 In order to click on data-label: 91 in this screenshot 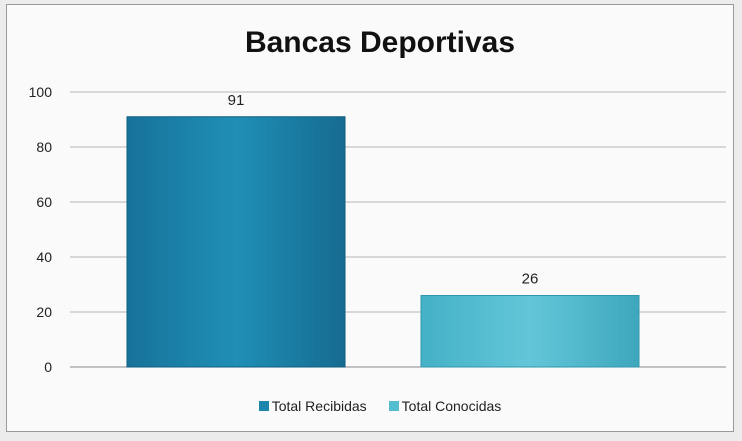, I will do `click(236, 100)`.